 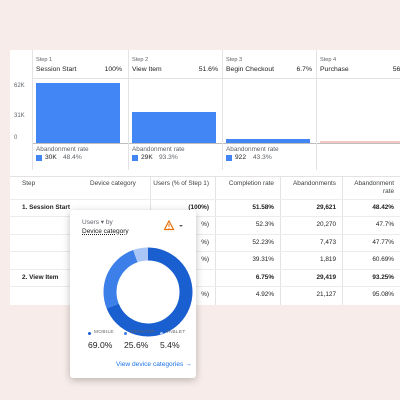 I want to click on donut-chart, so click(x=148, y=292).